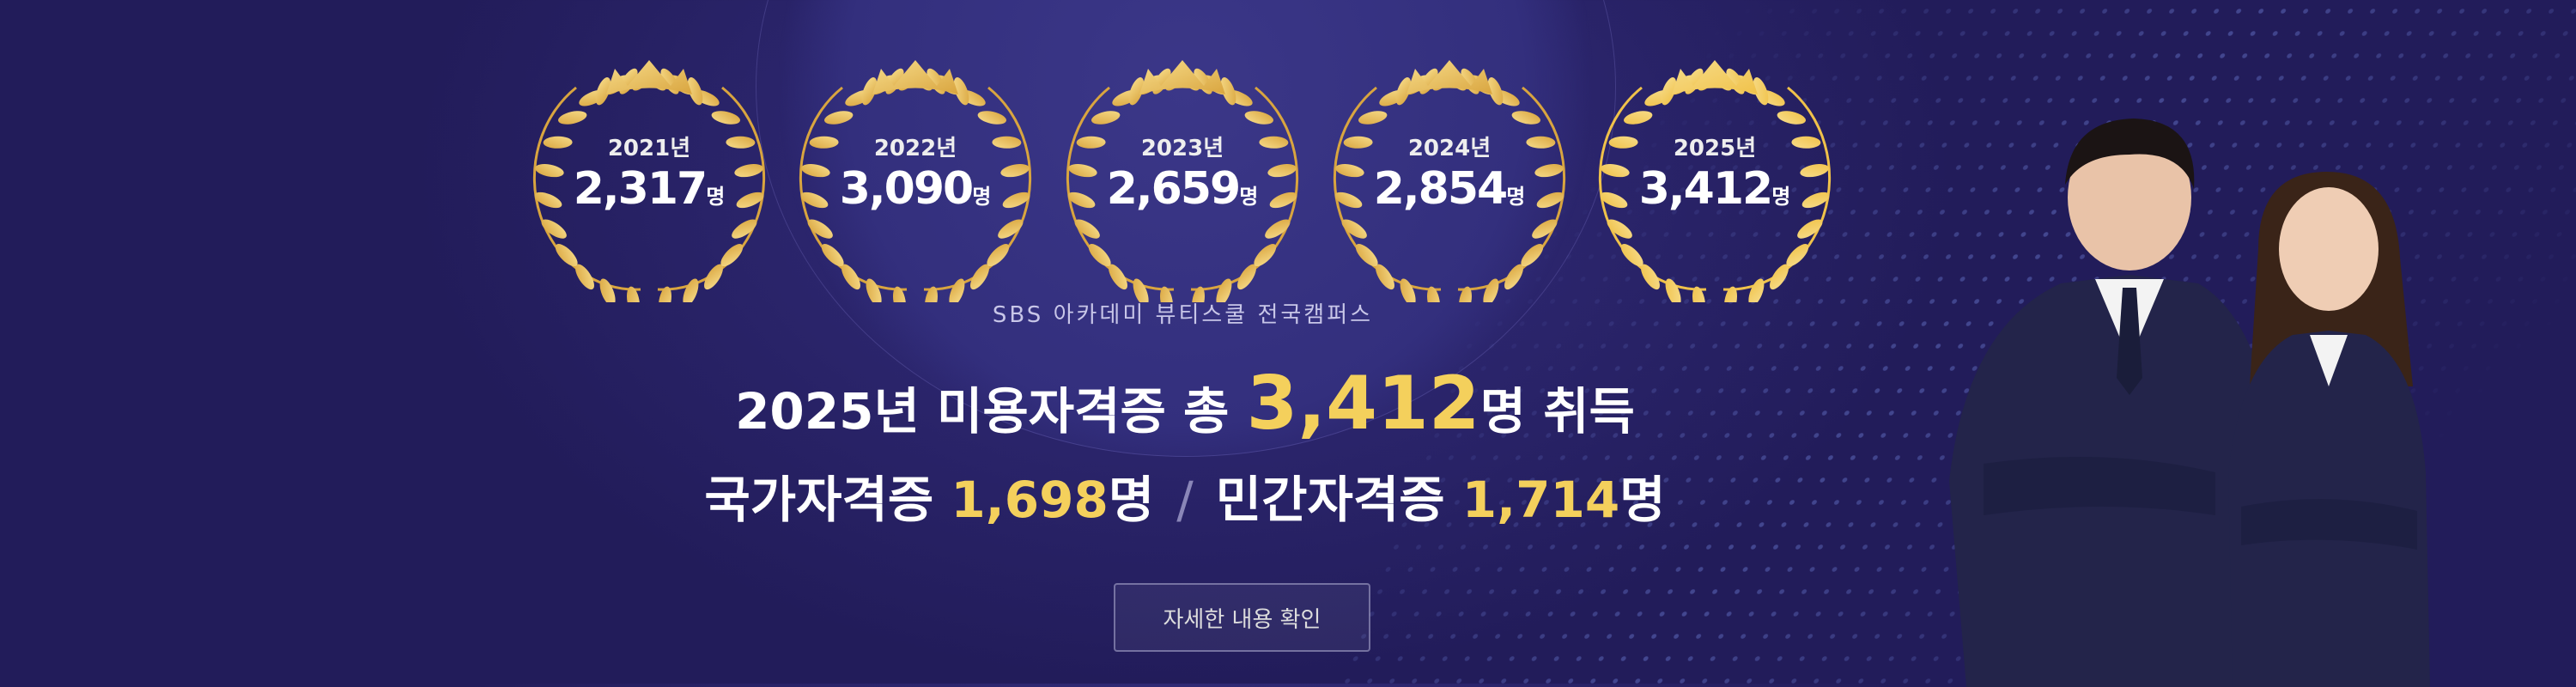 The image size is (2576, 687). What do you see at coordinates (1185, 404) in the screenshot?
I see `headline: 2025년 미용자격증 총 3,412명 취득` at bounding box center [1185, 404].